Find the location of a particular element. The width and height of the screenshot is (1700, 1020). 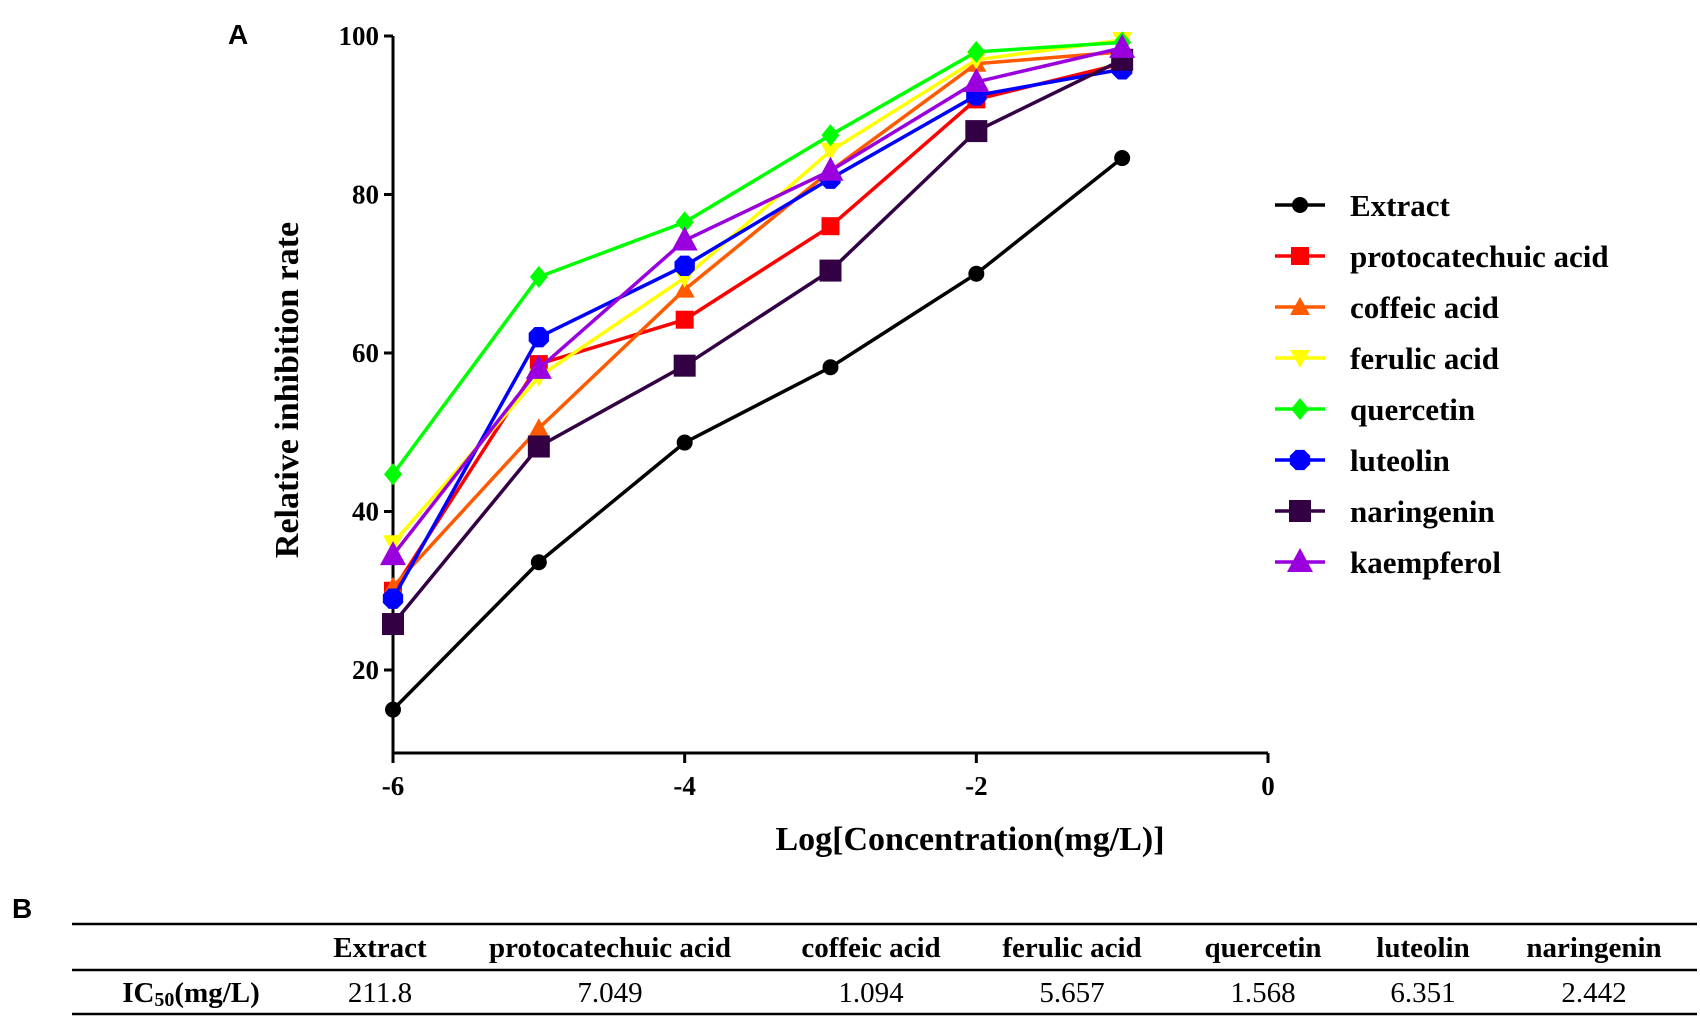

x-tick-label: -6 is located at coordinates (393, 786).